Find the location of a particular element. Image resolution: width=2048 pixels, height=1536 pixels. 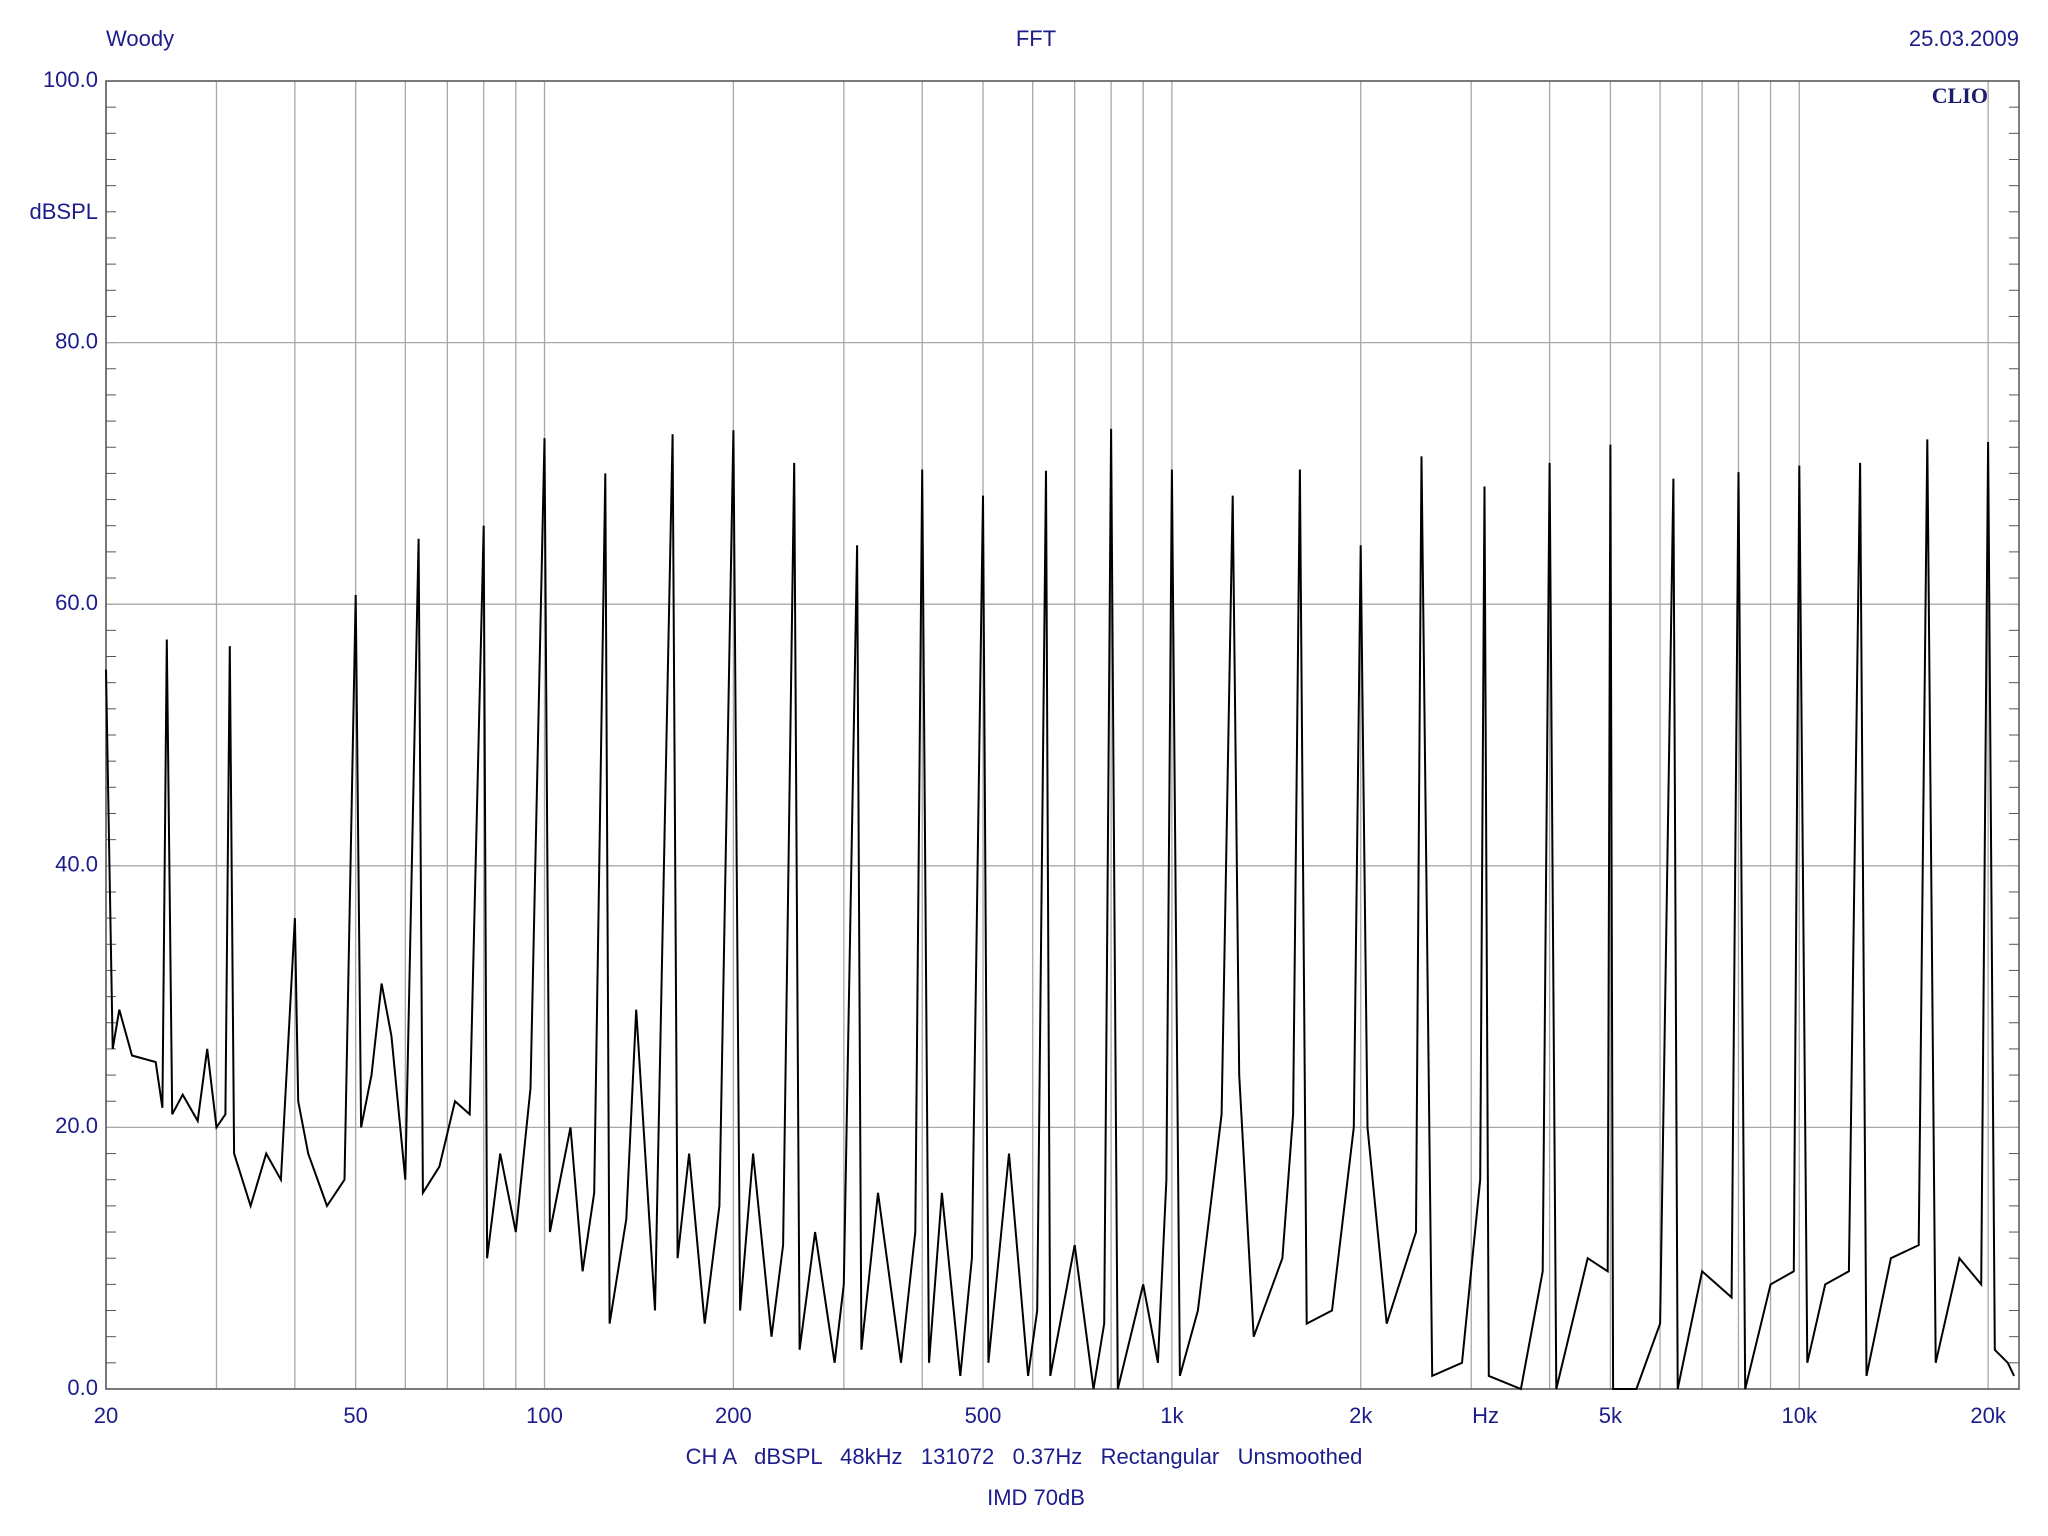

y-tick-label: 20.0 is located at coordinates (76, 1125).